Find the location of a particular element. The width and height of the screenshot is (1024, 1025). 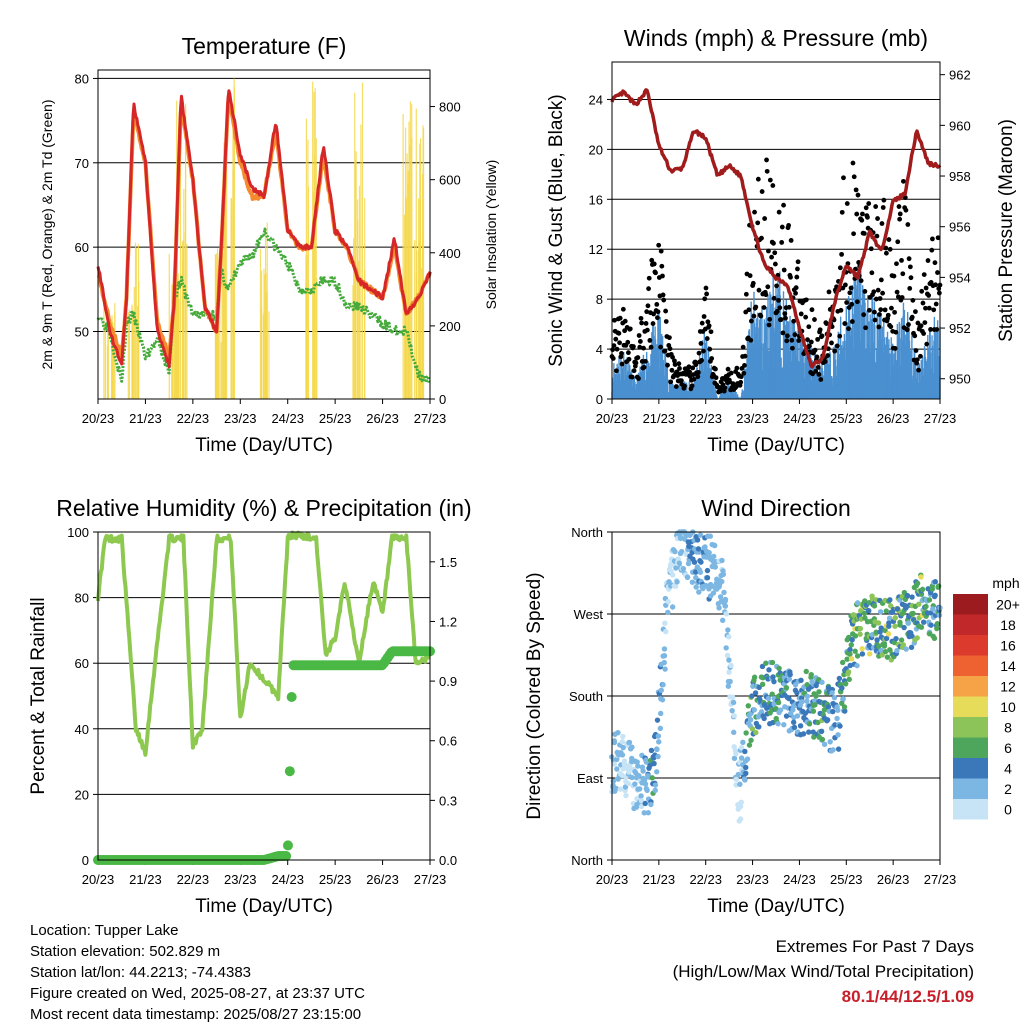

humidity-panel-left-tick-label: 80 is located at coordinates (82, 598).